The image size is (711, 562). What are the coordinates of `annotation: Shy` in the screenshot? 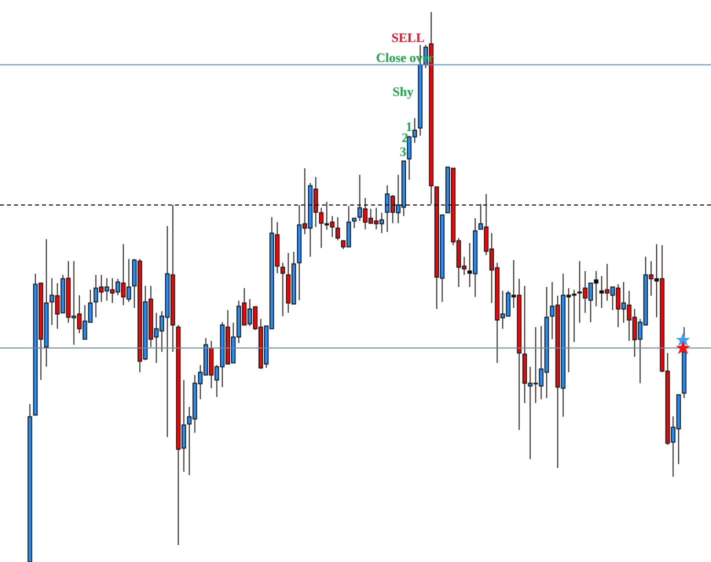 It's located at (403, 91).